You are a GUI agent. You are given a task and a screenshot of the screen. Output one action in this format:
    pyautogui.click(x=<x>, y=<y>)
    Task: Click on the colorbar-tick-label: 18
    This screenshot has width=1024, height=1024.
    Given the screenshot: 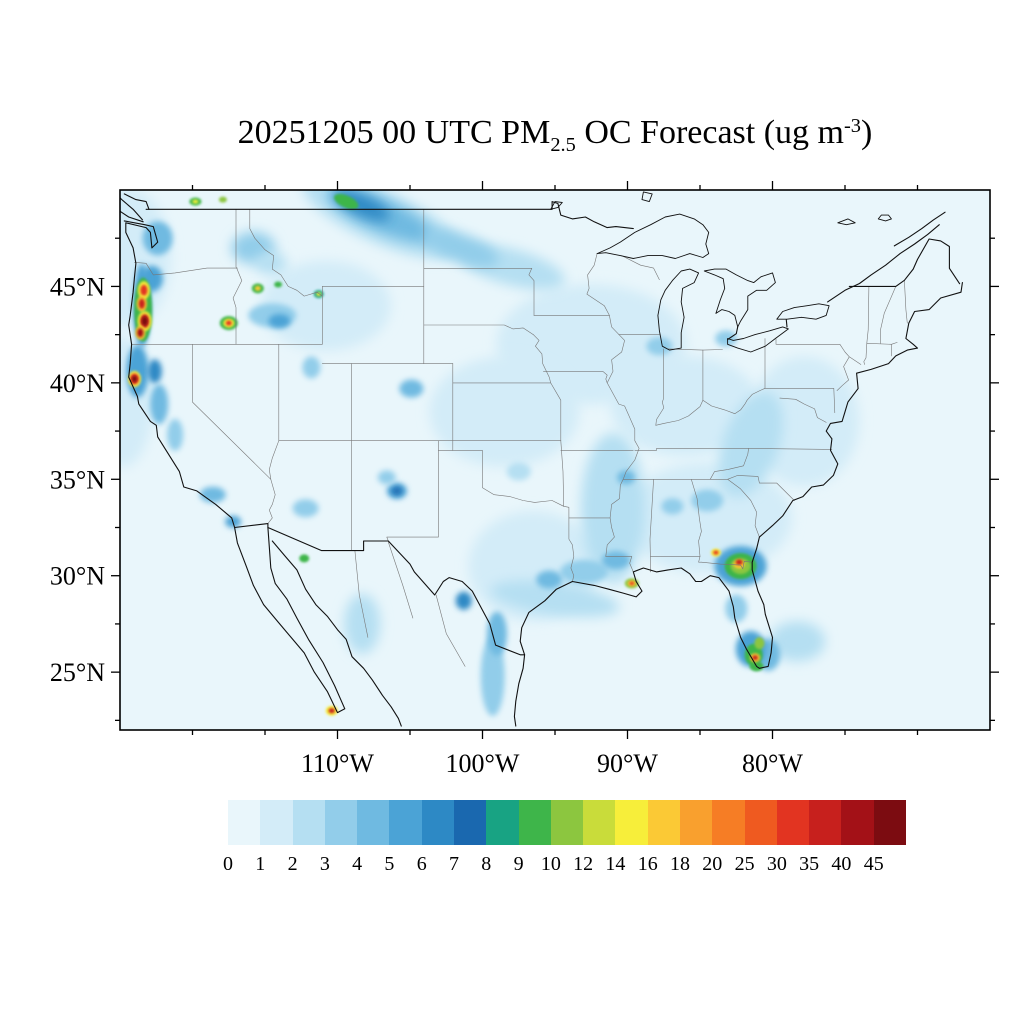 What is the action you would take?
    pyautogui.click(x=680, y=864)
    